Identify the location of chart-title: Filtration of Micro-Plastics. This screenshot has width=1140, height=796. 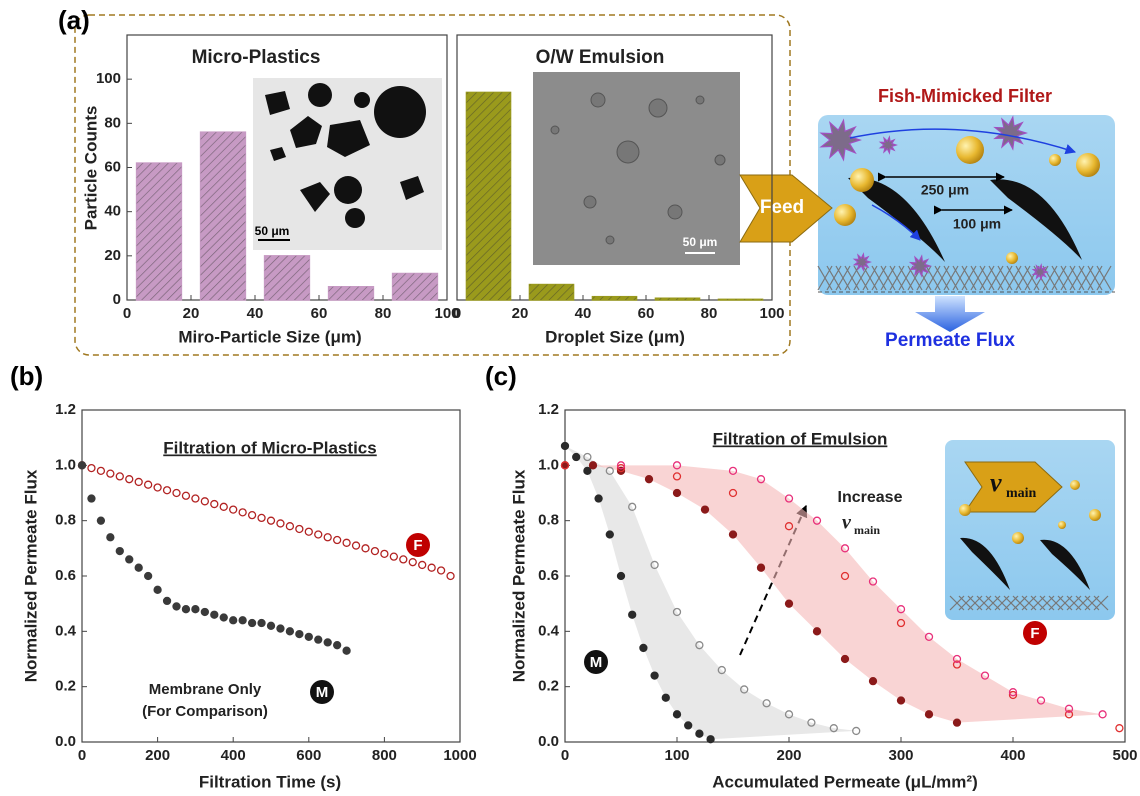
(269, 447).